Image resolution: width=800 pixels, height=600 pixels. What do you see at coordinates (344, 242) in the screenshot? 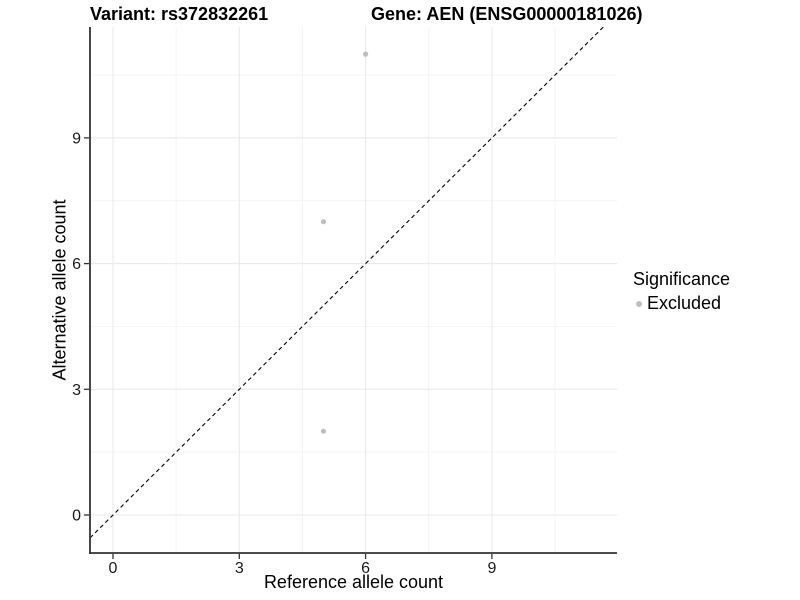
I see `data-points` at bounding box center [344, 242].